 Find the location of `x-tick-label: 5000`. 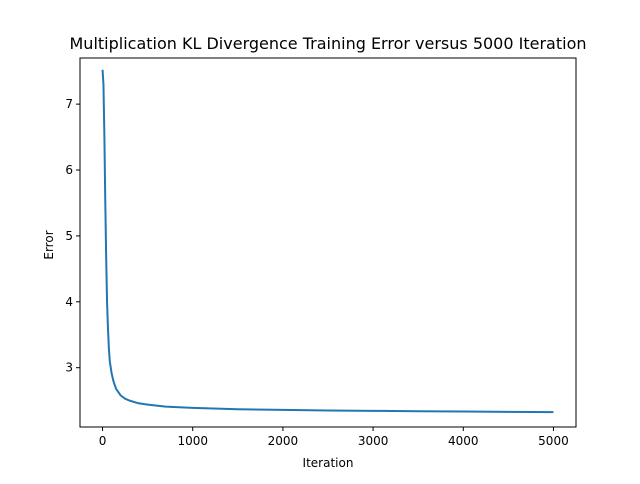

x-tick-label: 5000 is located at coordinates (553, 441).